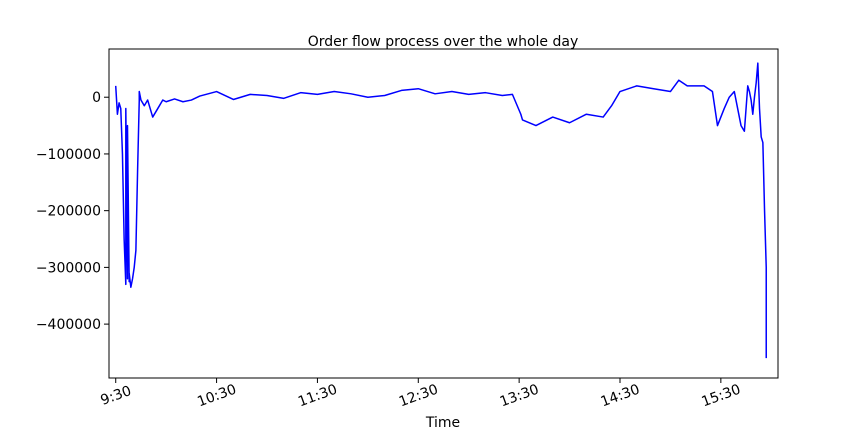  I want to click on y-tick-label: −300000, so click(68, 268).